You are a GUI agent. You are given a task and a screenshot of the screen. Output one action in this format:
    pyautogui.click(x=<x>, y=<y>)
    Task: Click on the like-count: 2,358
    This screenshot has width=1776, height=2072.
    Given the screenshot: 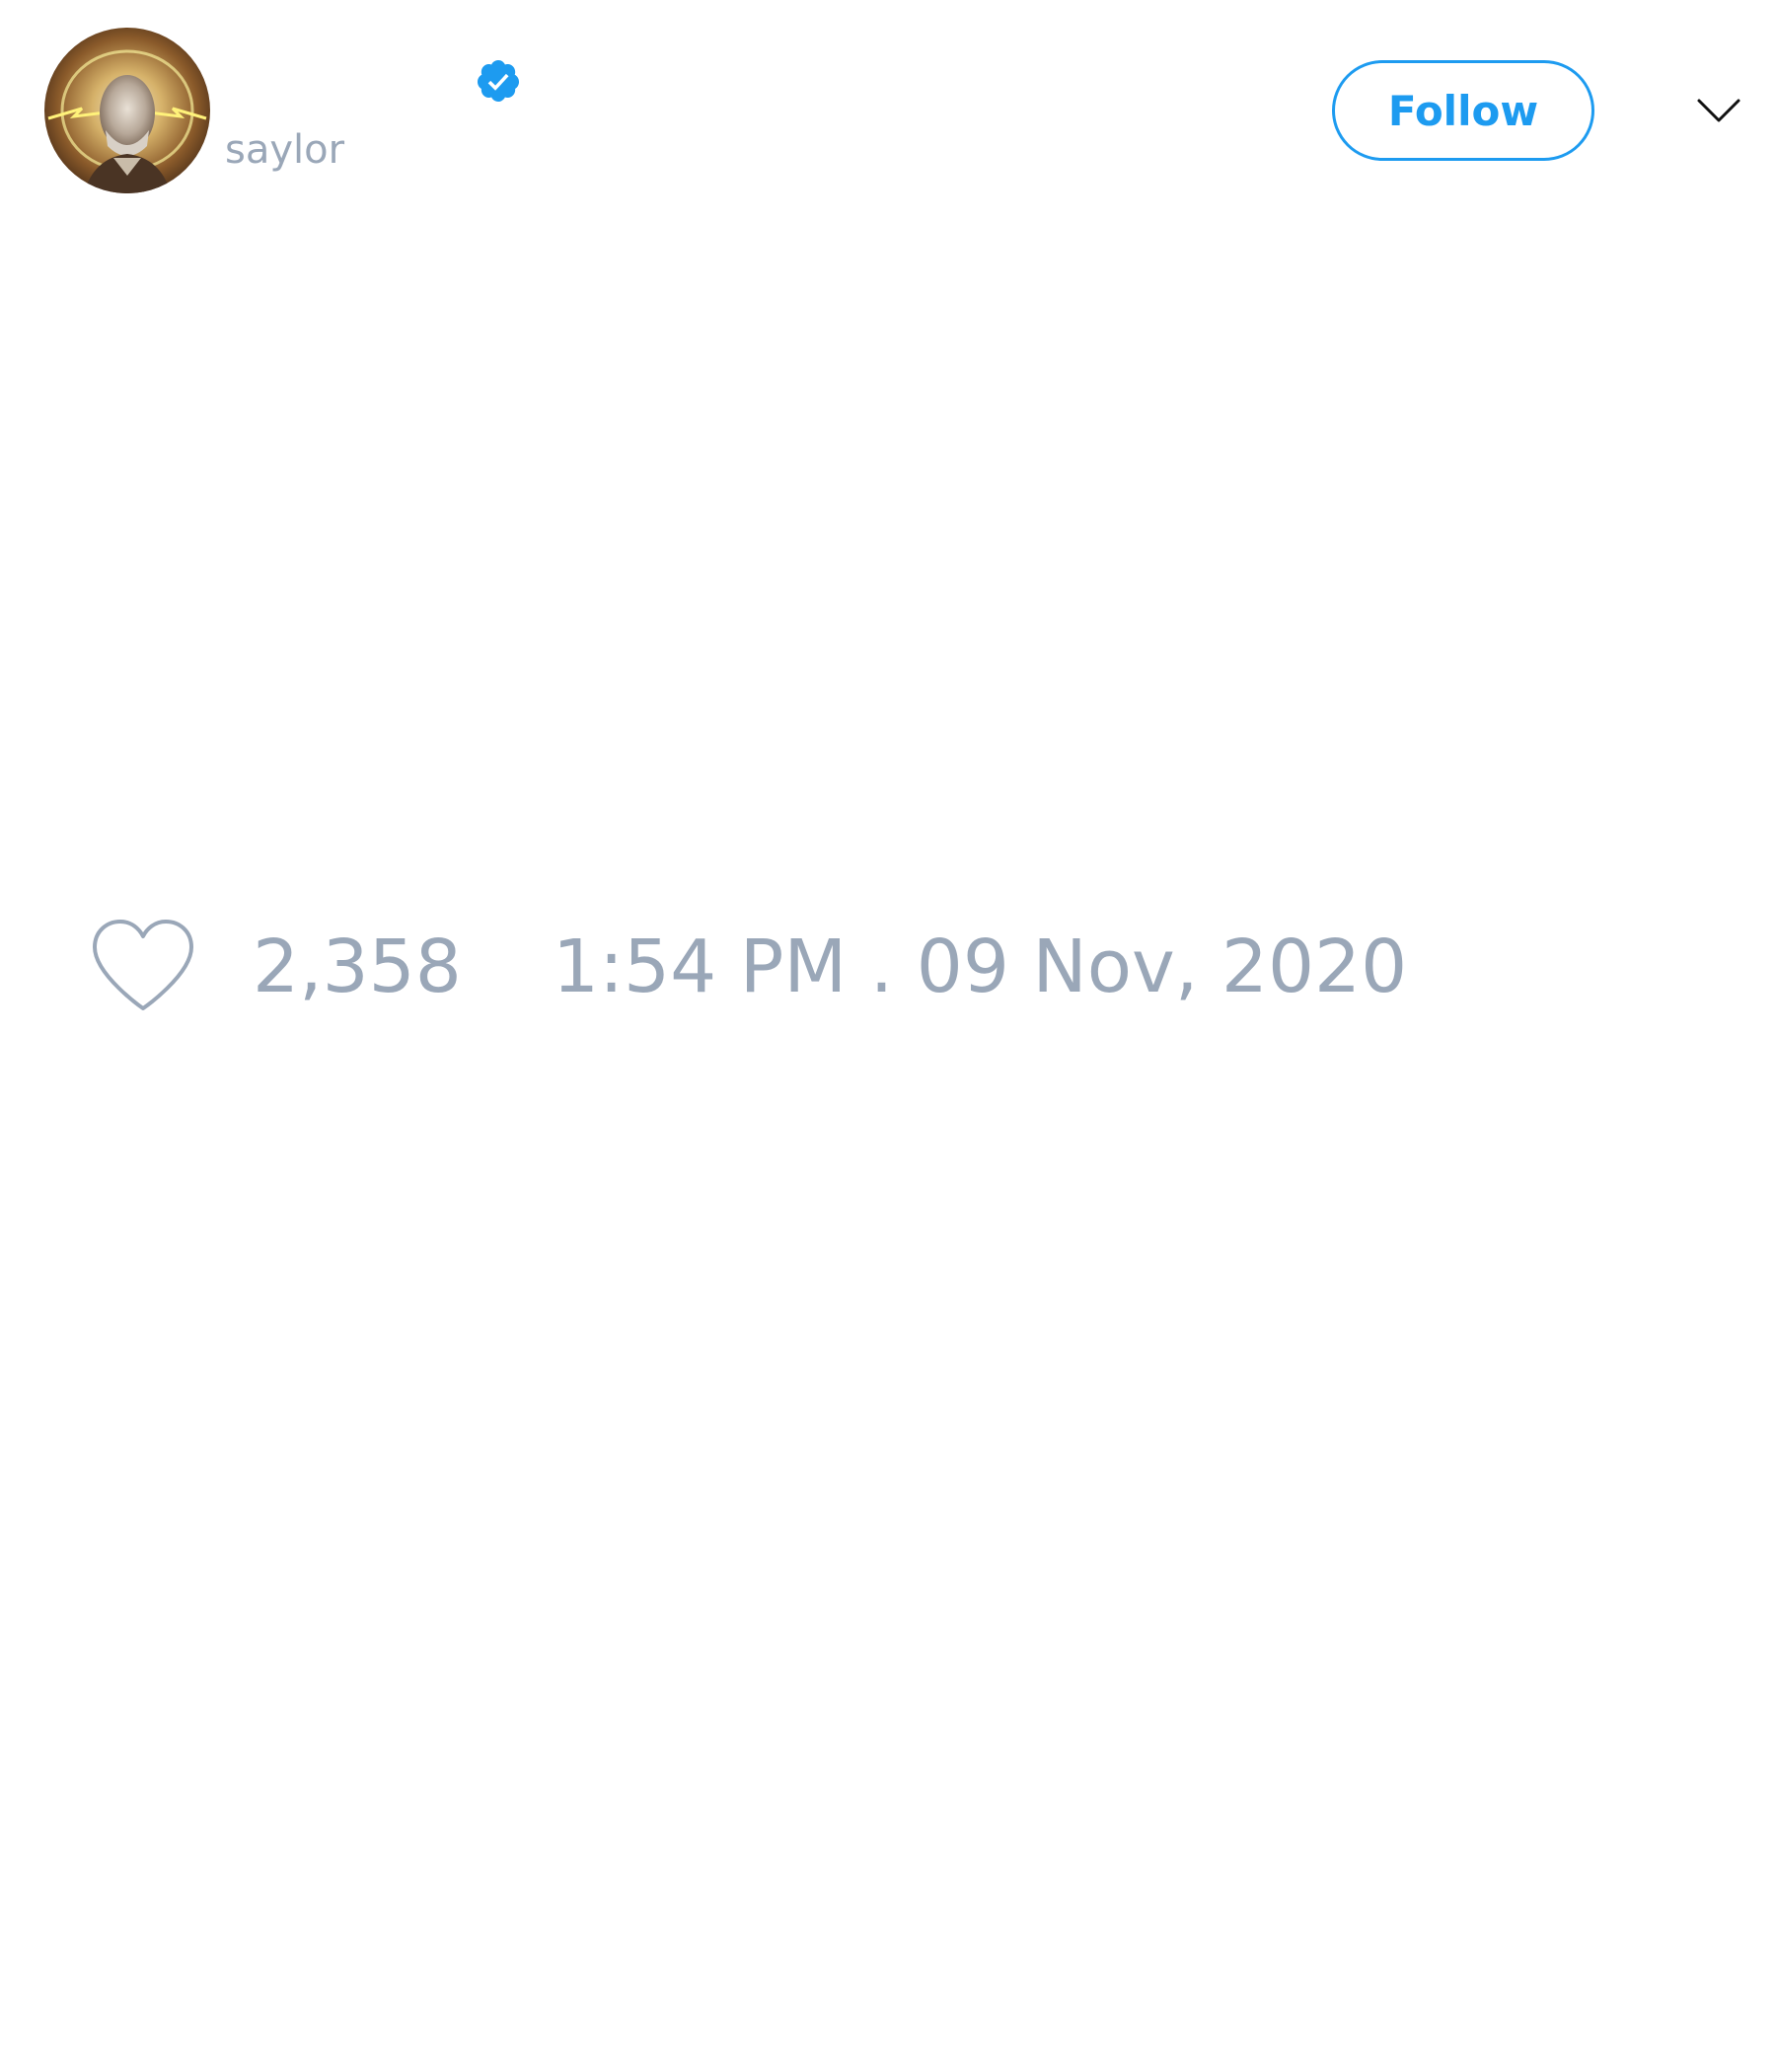 What is the action you would take?
    pyautogui.click(x=357, y=967)
    